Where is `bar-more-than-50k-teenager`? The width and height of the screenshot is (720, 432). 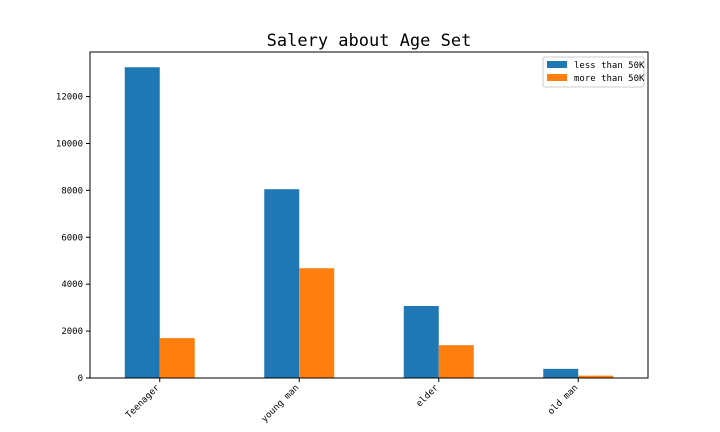 bar-more-than-50k-teenager is located at coordinates (177, 358).